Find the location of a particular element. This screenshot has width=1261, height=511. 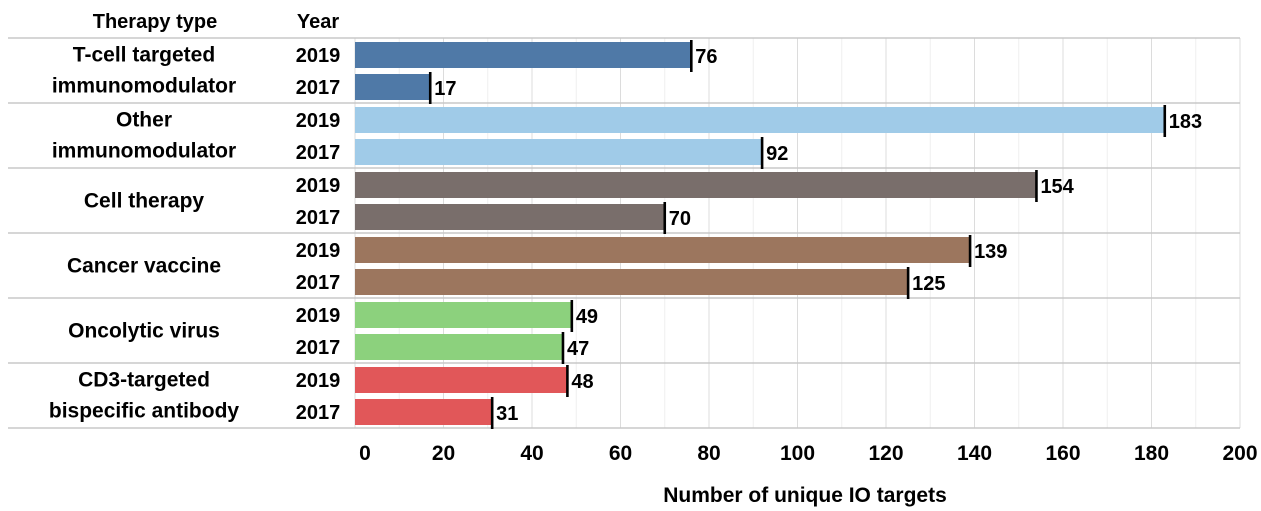

x-tick-label: 100 is located at coordinates (797, 453).